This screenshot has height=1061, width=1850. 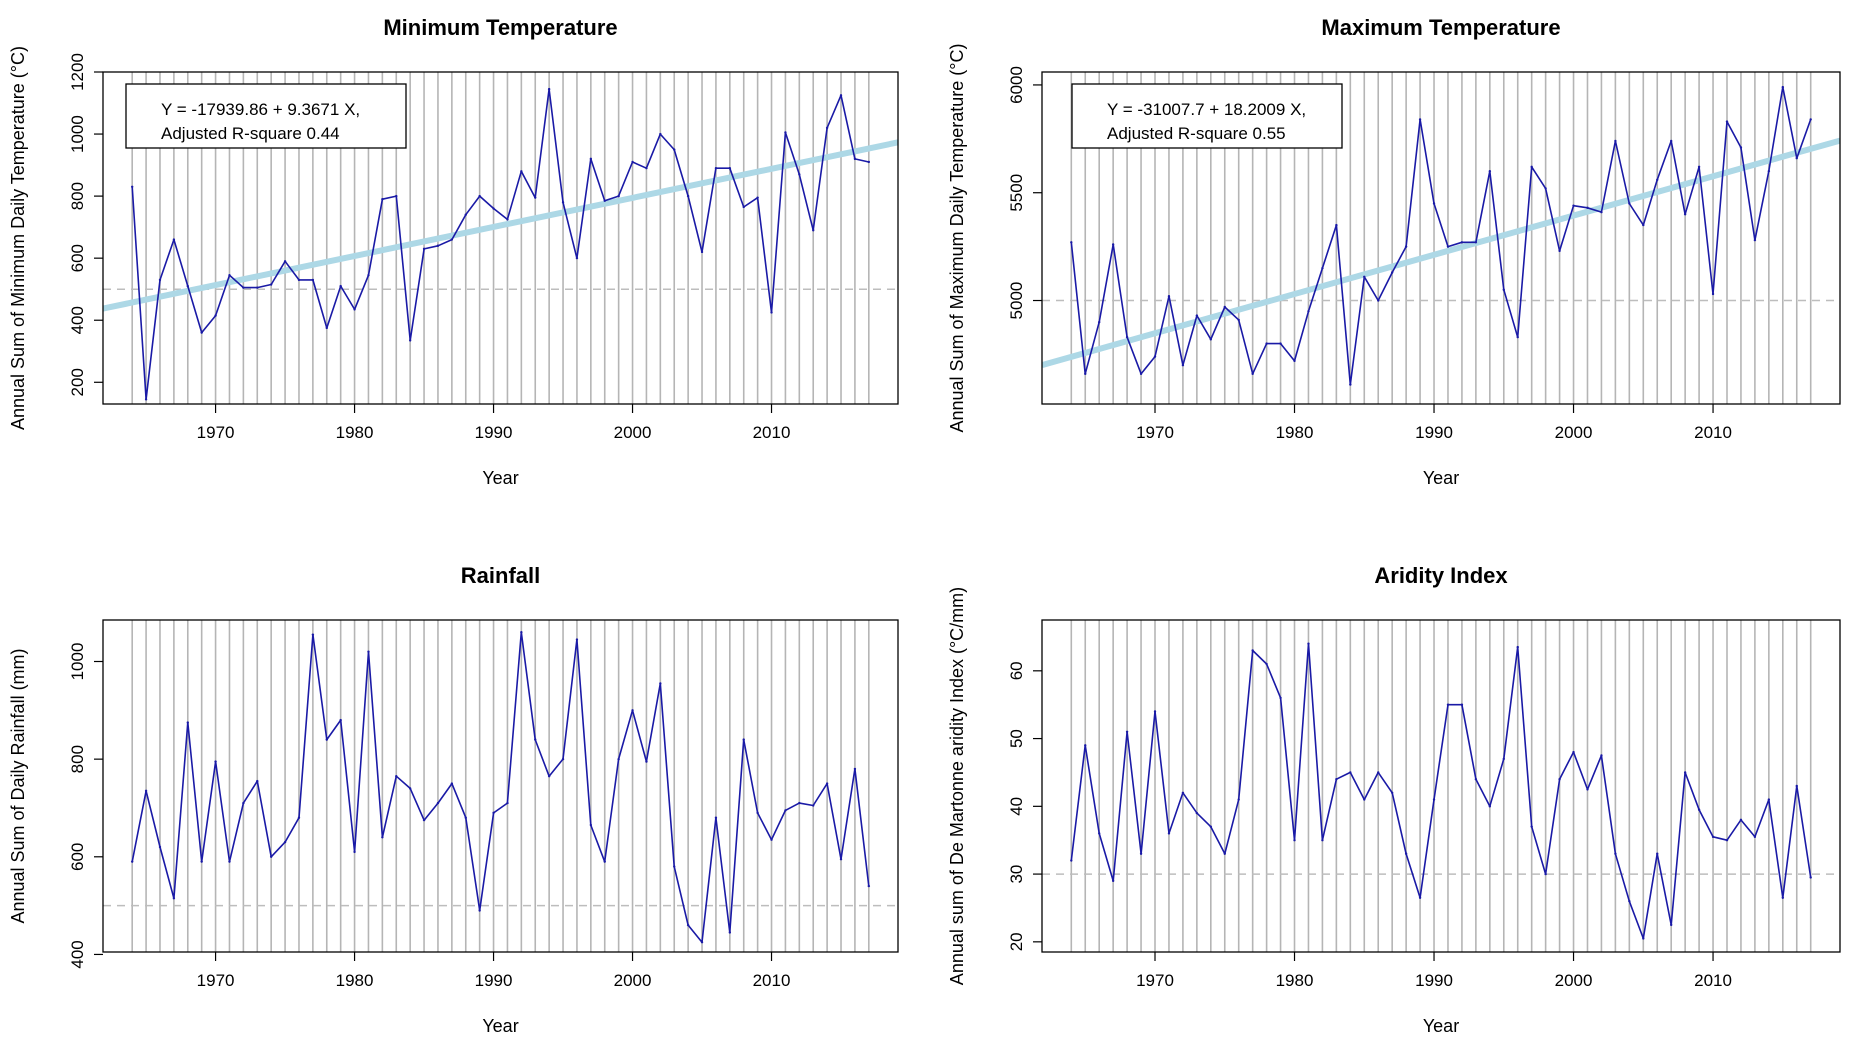 What do you see at coordinates (266, 116) in the screenshot?
I see `equation-box` at bounding box center [266, 116].